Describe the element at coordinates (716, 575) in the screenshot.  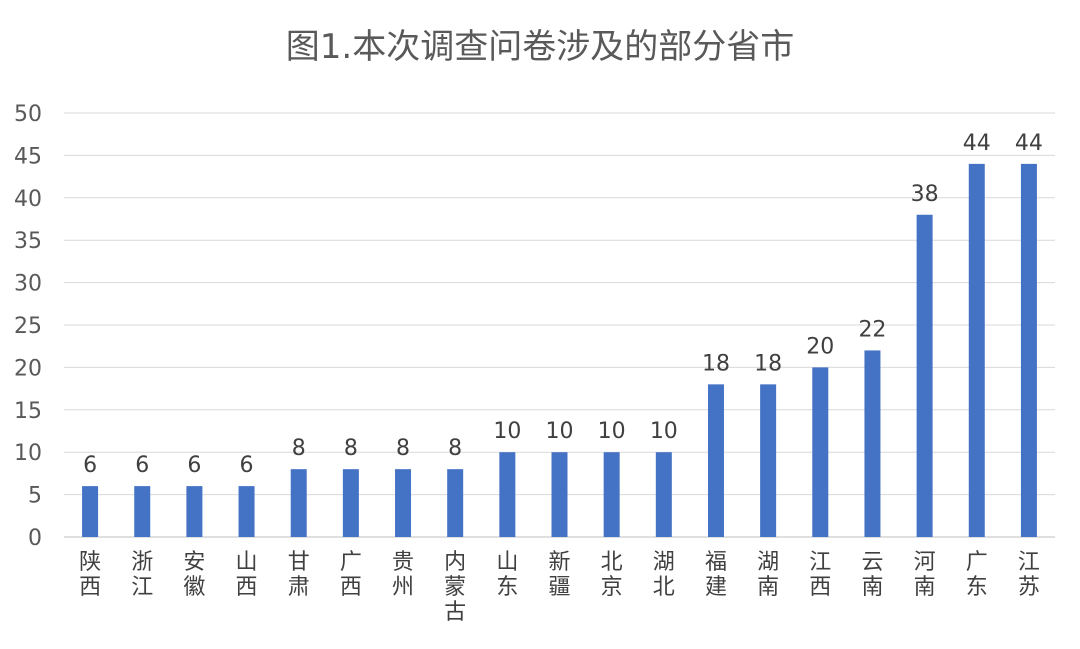
I see `category-label: 福建` at that location.